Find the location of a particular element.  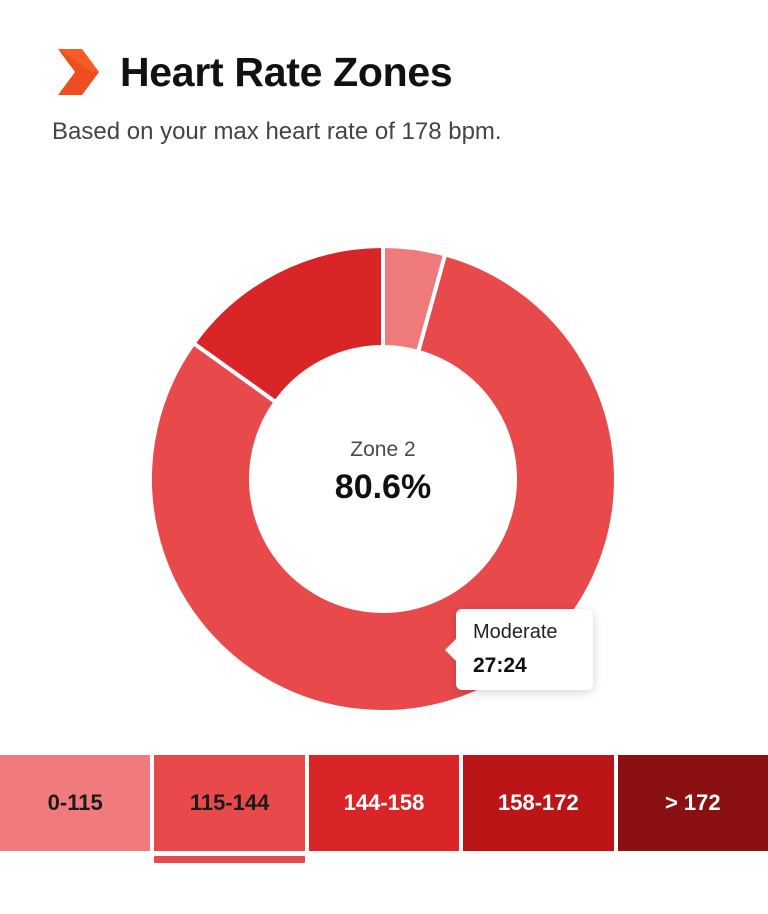

chart-tooltip: Moderate 27:24 is located at coordinates (519, 649).